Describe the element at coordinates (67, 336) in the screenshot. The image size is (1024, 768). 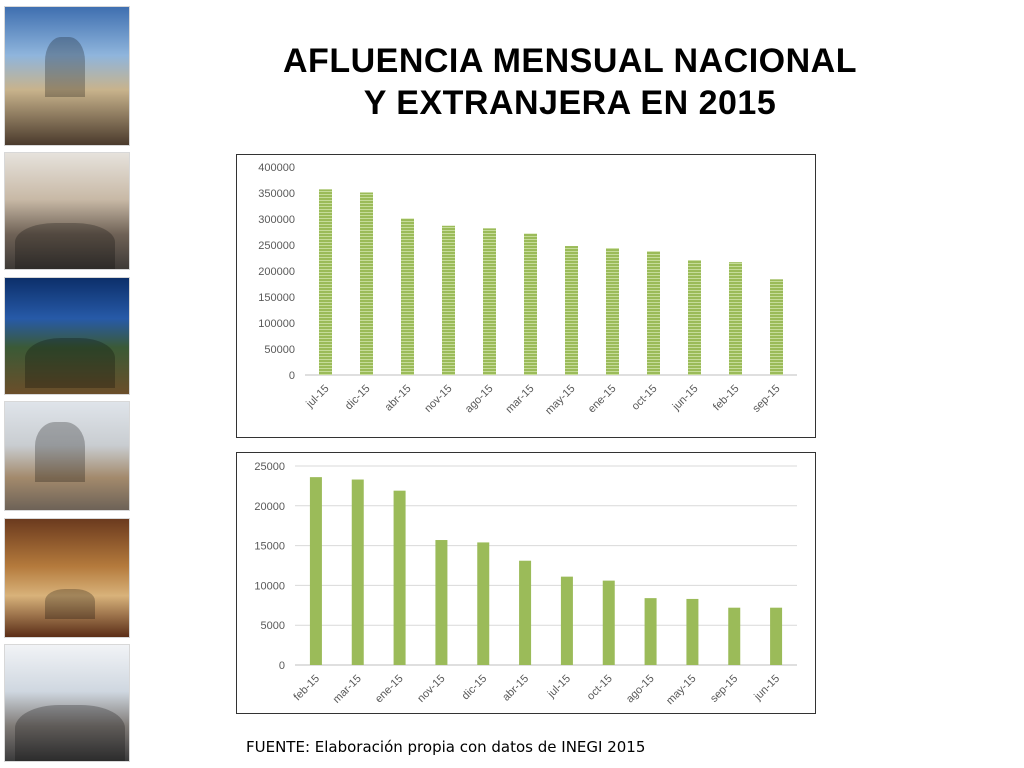
I see `photo-night-terrace` at that location.